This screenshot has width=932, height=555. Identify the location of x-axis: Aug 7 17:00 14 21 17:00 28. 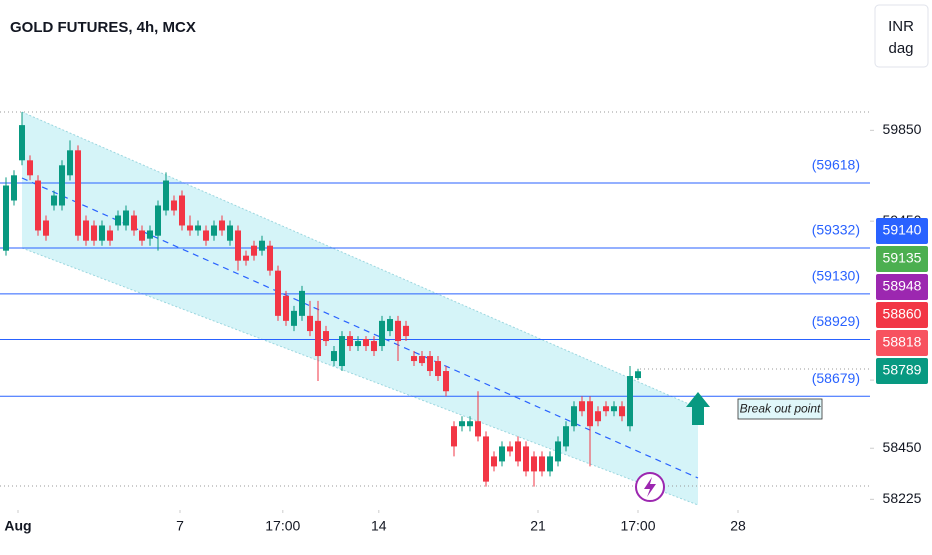
(375, 522).